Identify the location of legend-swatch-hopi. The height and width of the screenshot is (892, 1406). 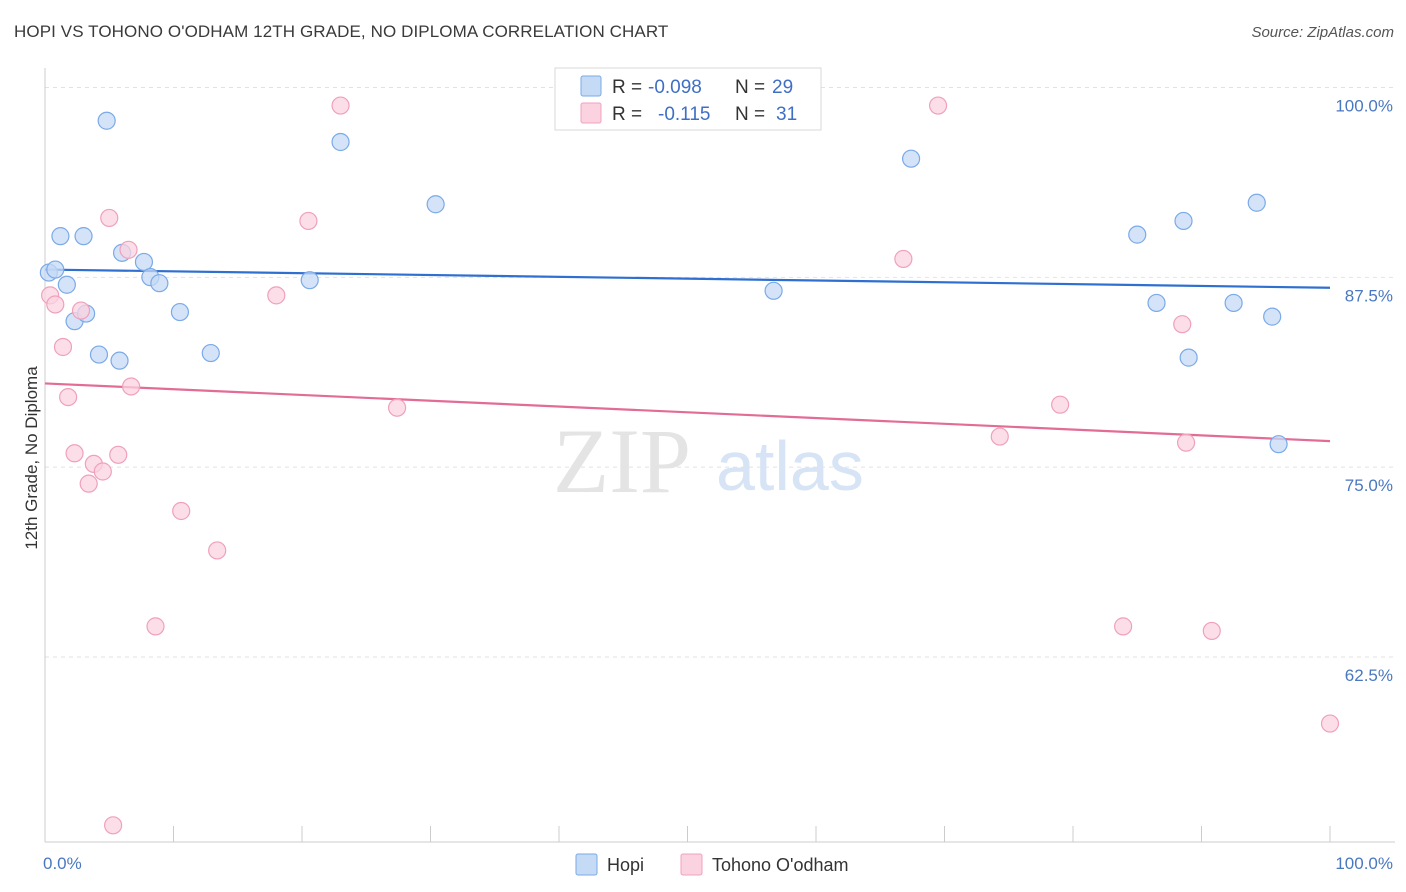
(591, 86).